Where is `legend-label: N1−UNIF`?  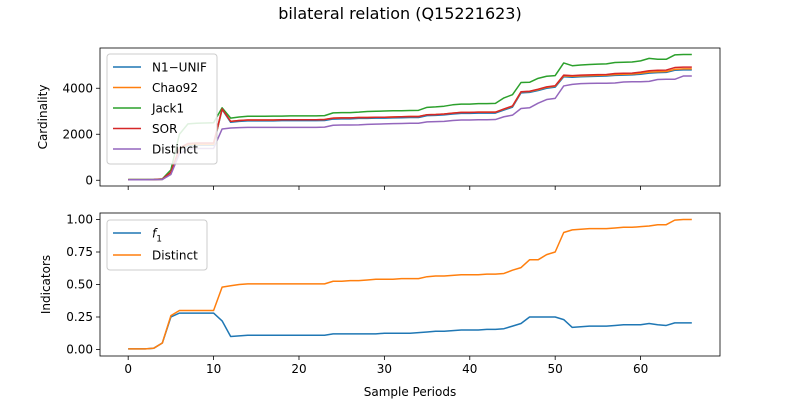
legend-label: N1−UNIF is located at coordinates (179, 68).